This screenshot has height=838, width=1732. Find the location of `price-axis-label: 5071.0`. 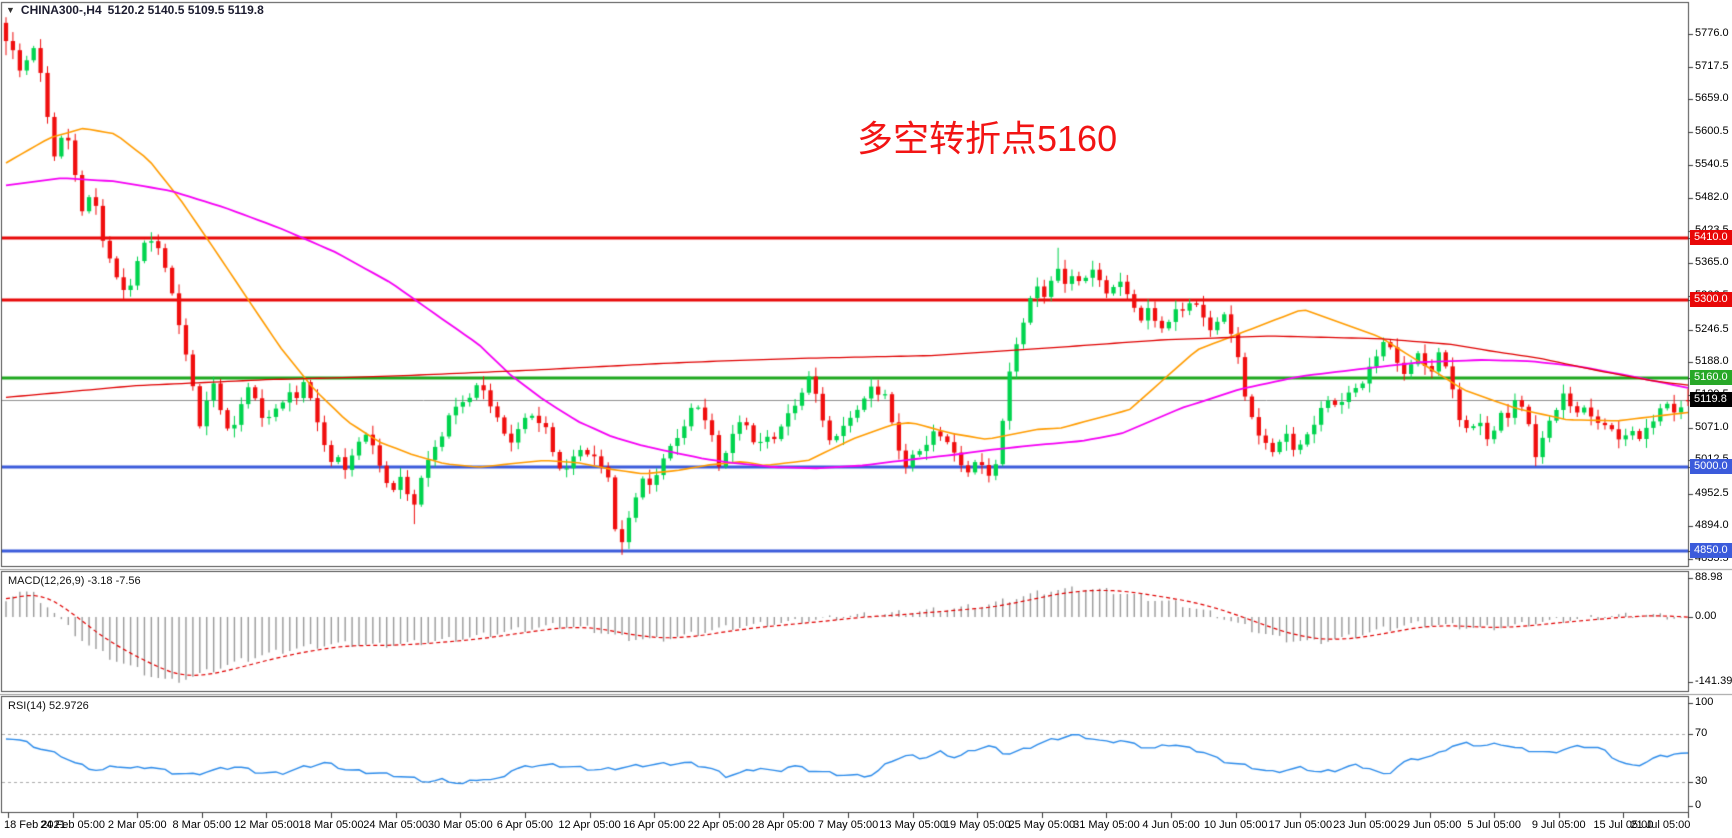

price-axis-label: 5071.0 is located at coordinates (1712, 426).